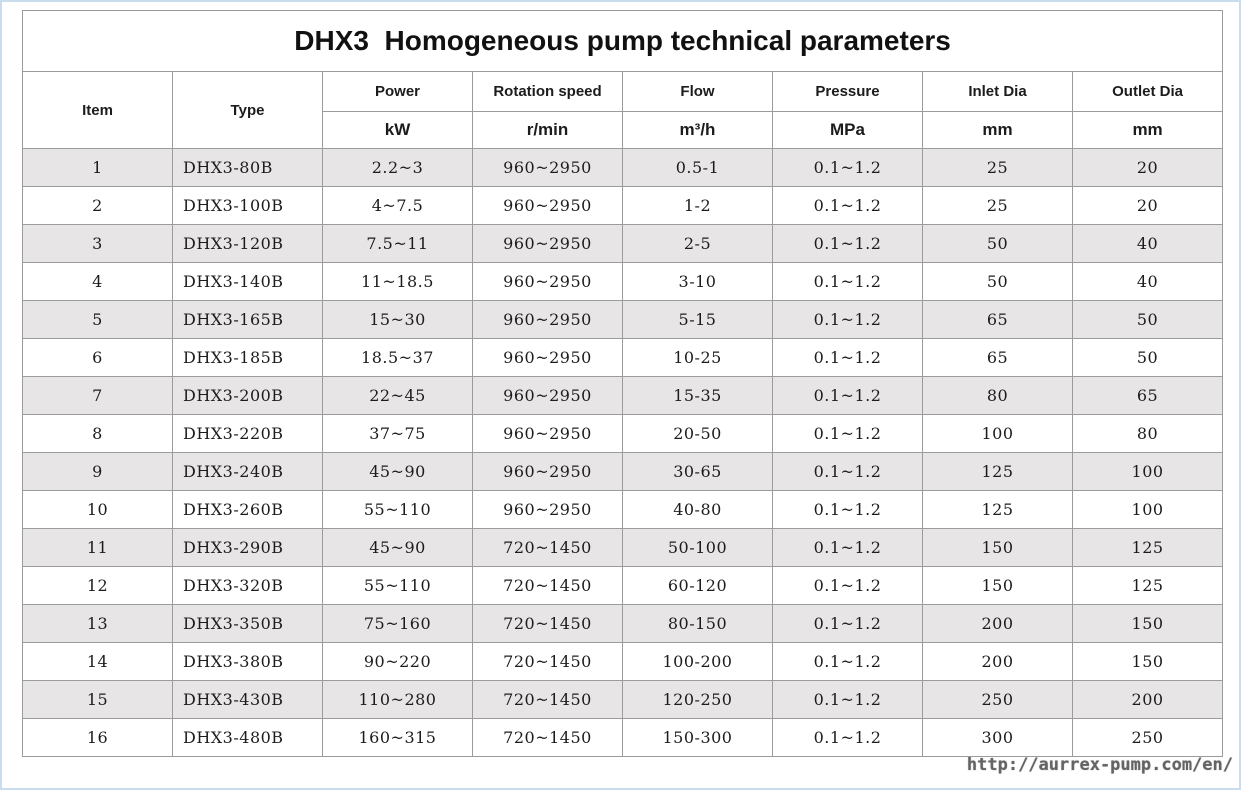 The width and height of the screenshot is (1241, 790). I want to click on cell-power: 7.5~11, so click(397, 243).